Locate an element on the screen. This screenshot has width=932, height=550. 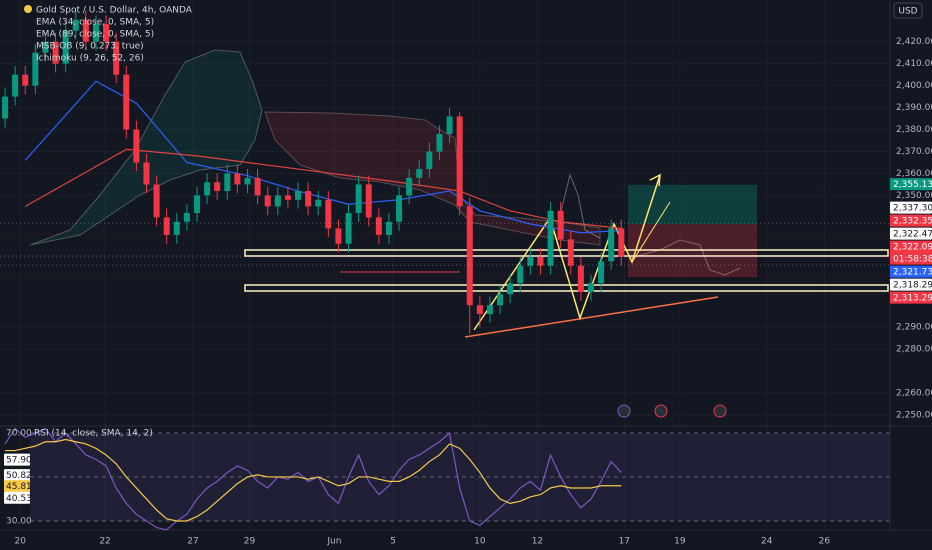
x-tick-label: 19 is located at coordinates (680, 542).